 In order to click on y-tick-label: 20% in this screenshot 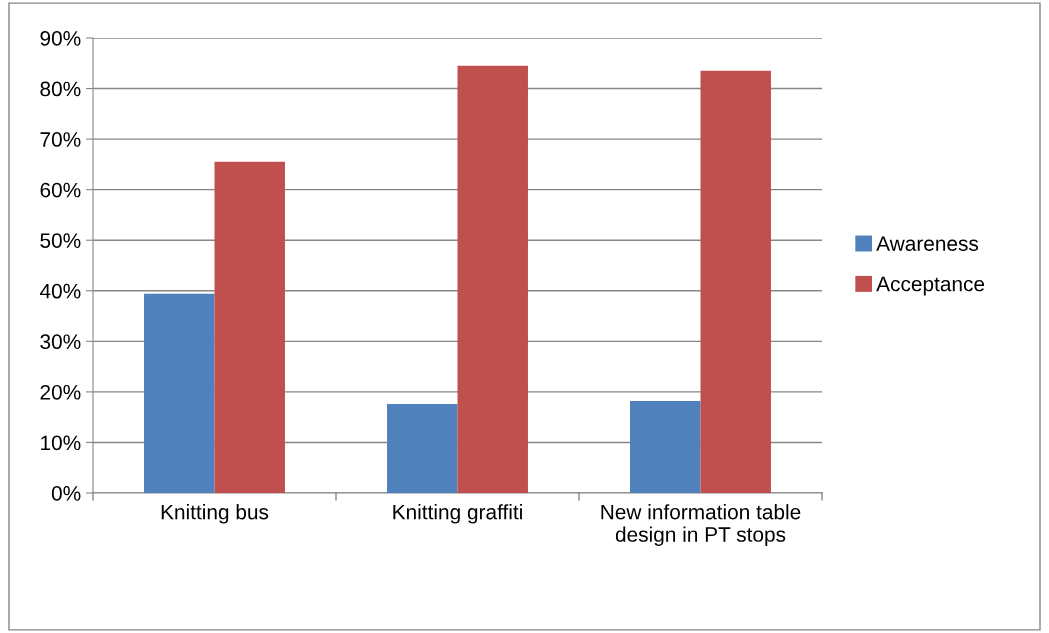, I will do `click(60, 392)`.